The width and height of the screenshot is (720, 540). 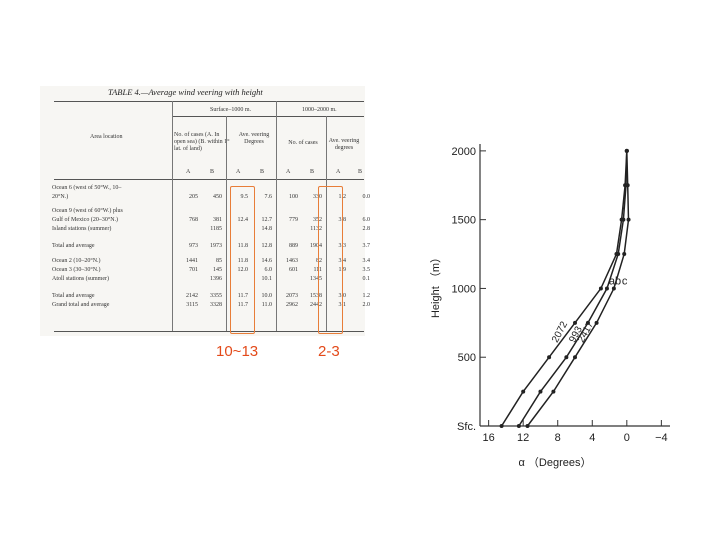 What do you see at coordinates (316, 296) in the screenshot?
I see `table-cell: 1538` at bounding box center [316, 296].